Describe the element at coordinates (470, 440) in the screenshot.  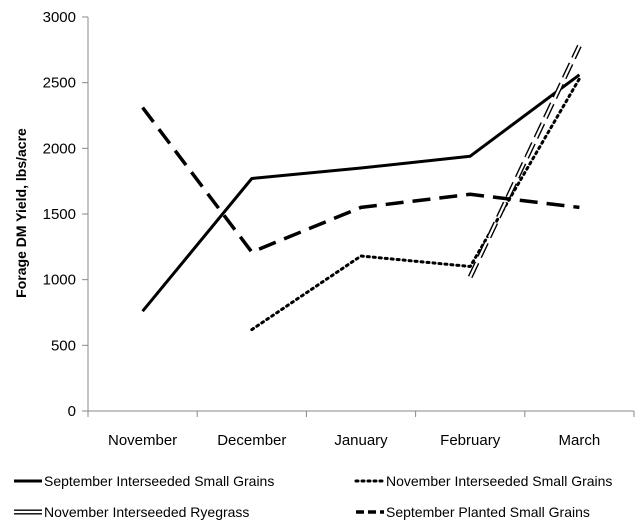
I see `x-tick-label: February` at that location.